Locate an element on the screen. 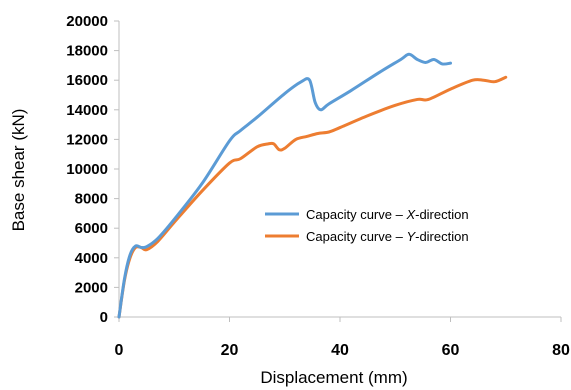  x-tick-label: 0 is located at coordinates (119, 350).